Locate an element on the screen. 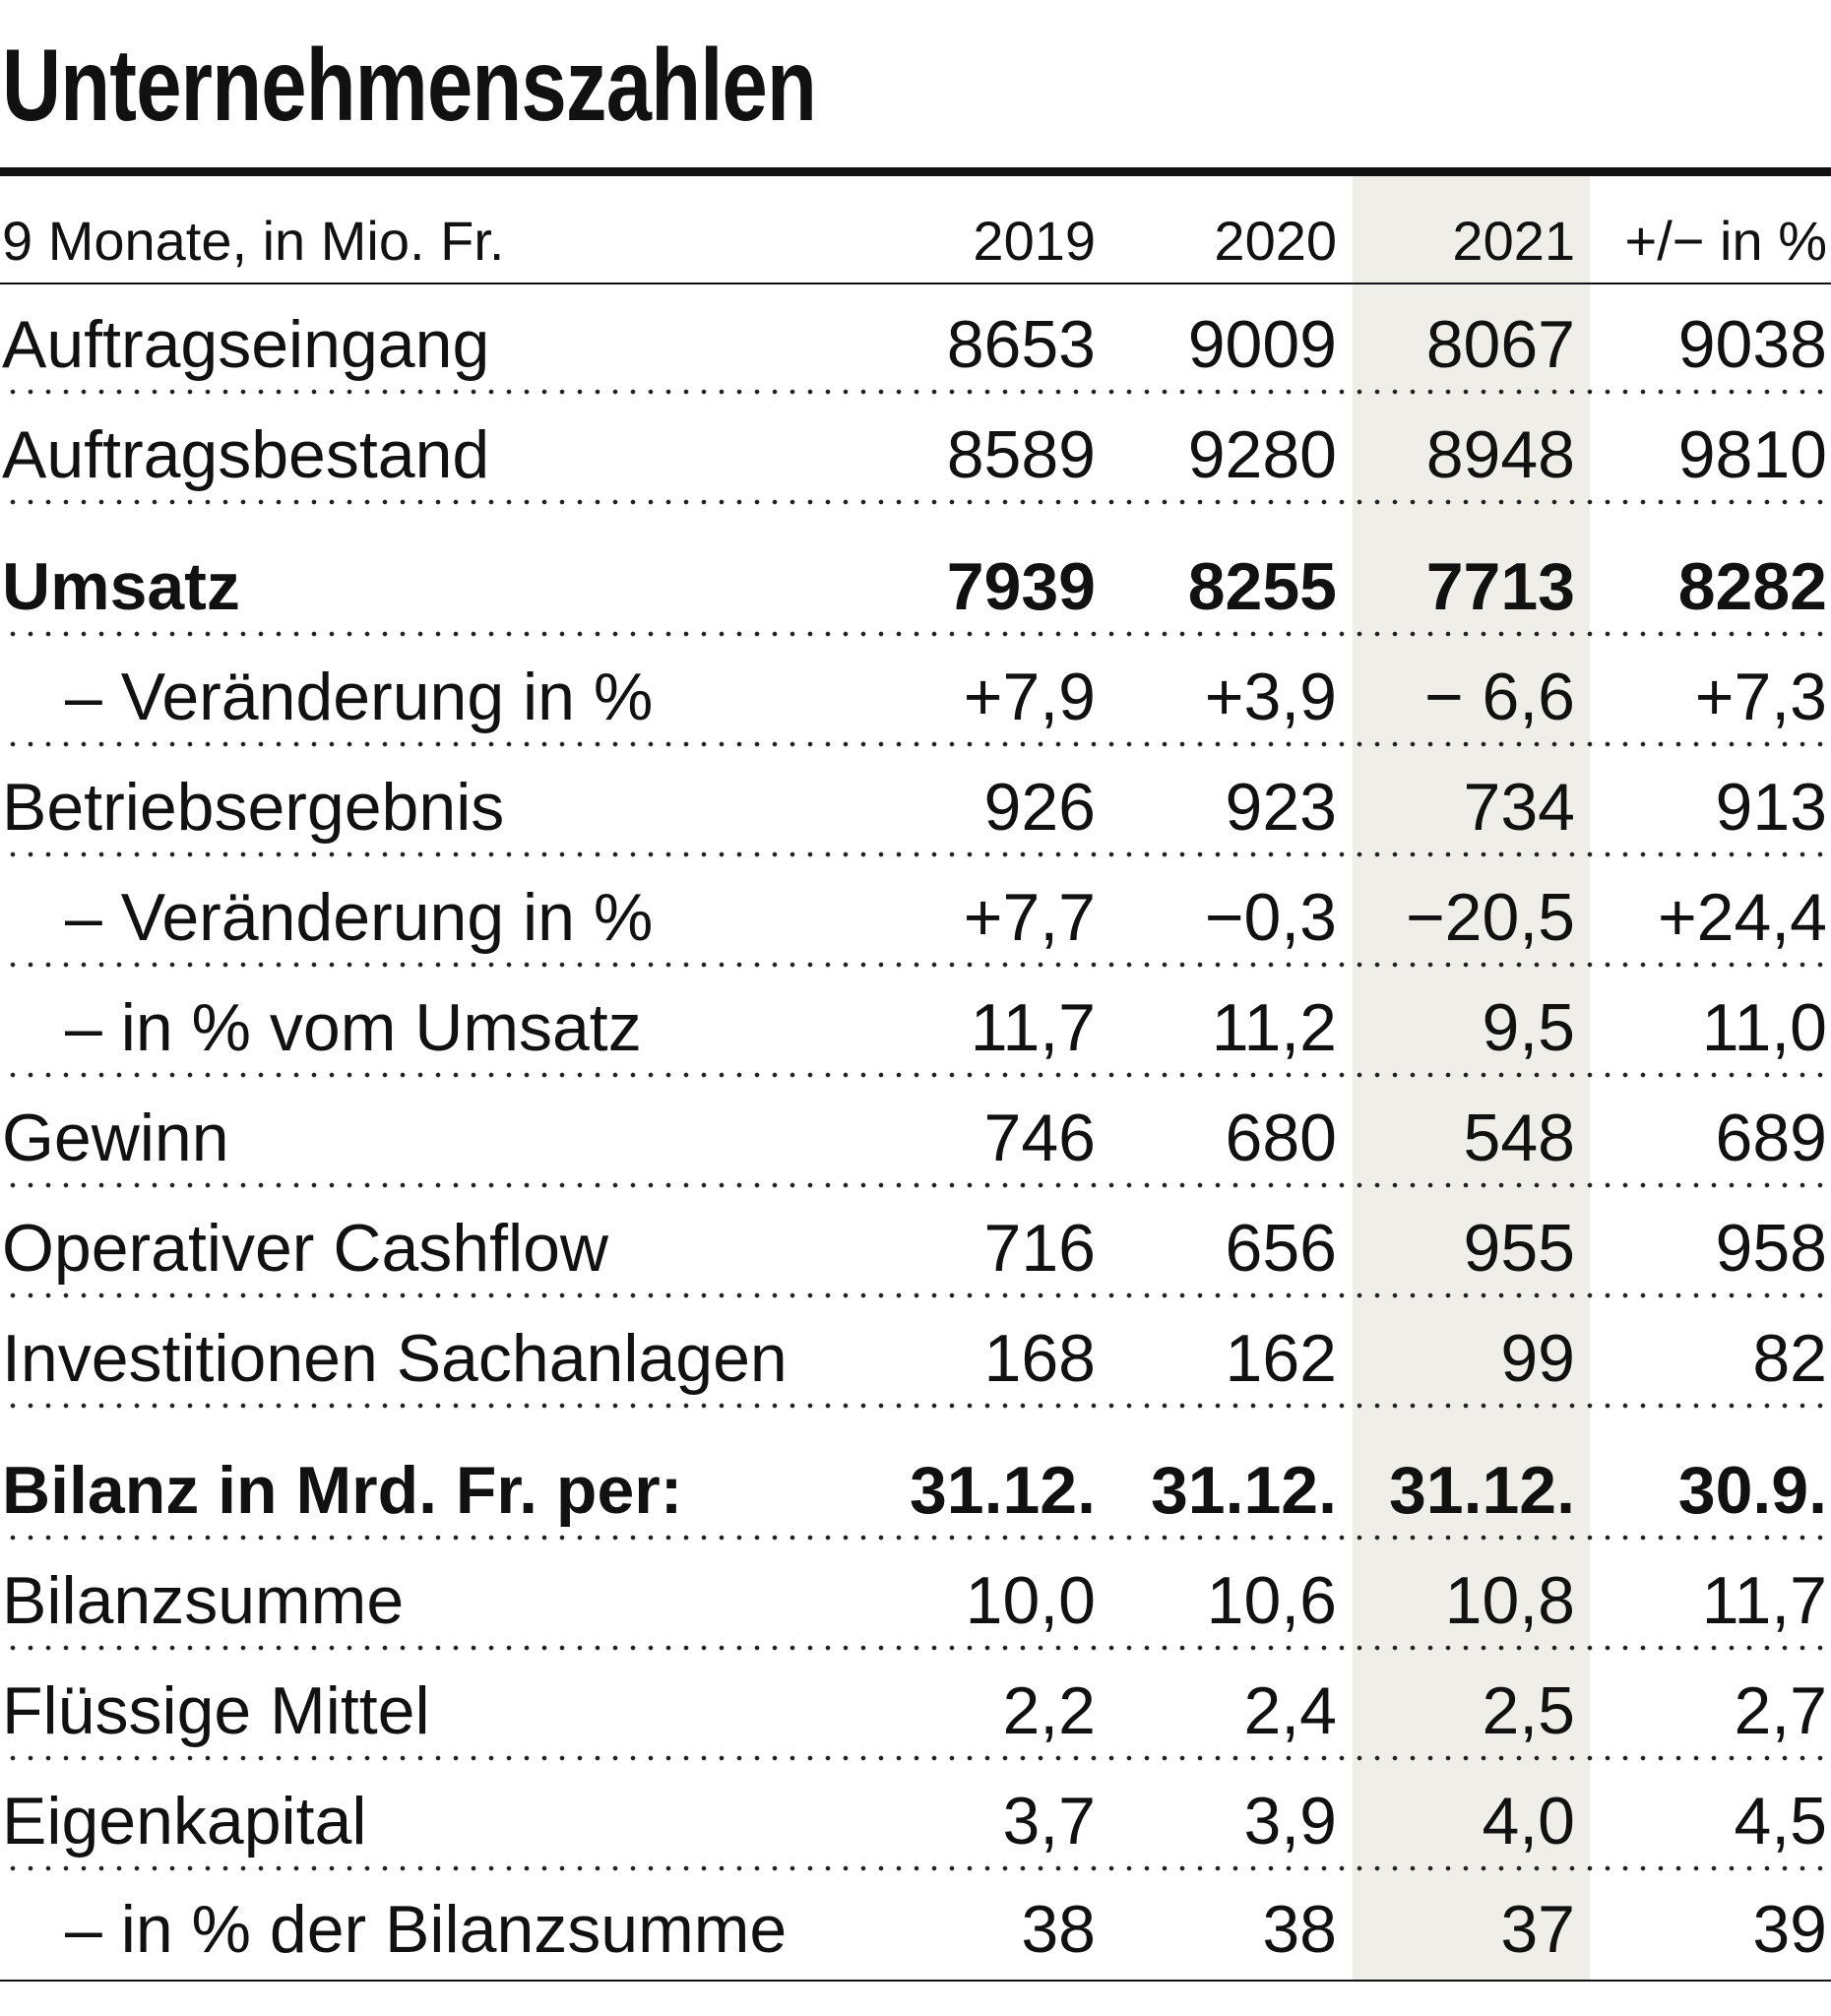 The height and width of the screenshot is (2016, 1831). cell-value: 2,2 is located at coordinates (1049, 1710).